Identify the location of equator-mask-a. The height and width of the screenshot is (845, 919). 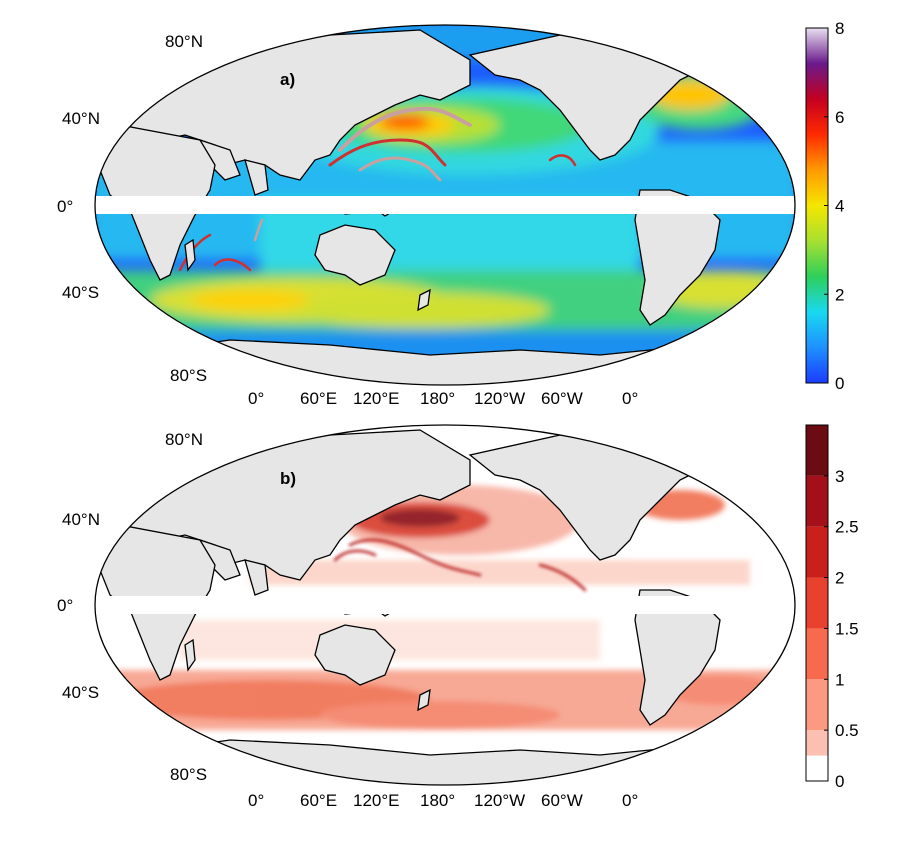
(445, 205).